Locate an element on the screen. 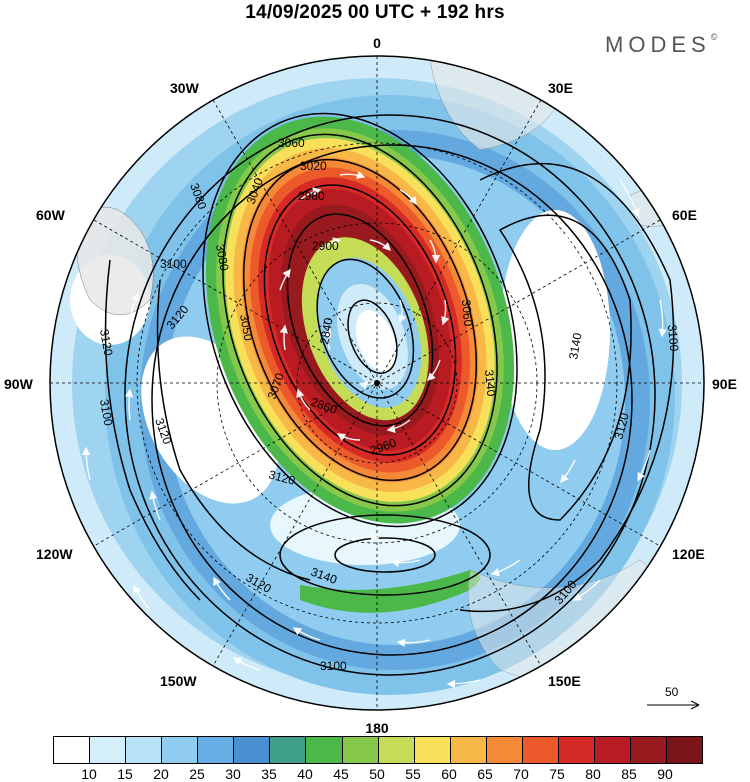 The width and height of the screenshot is (750, 782). legend-tick-label: 20 is located at coordinates (161, 774).